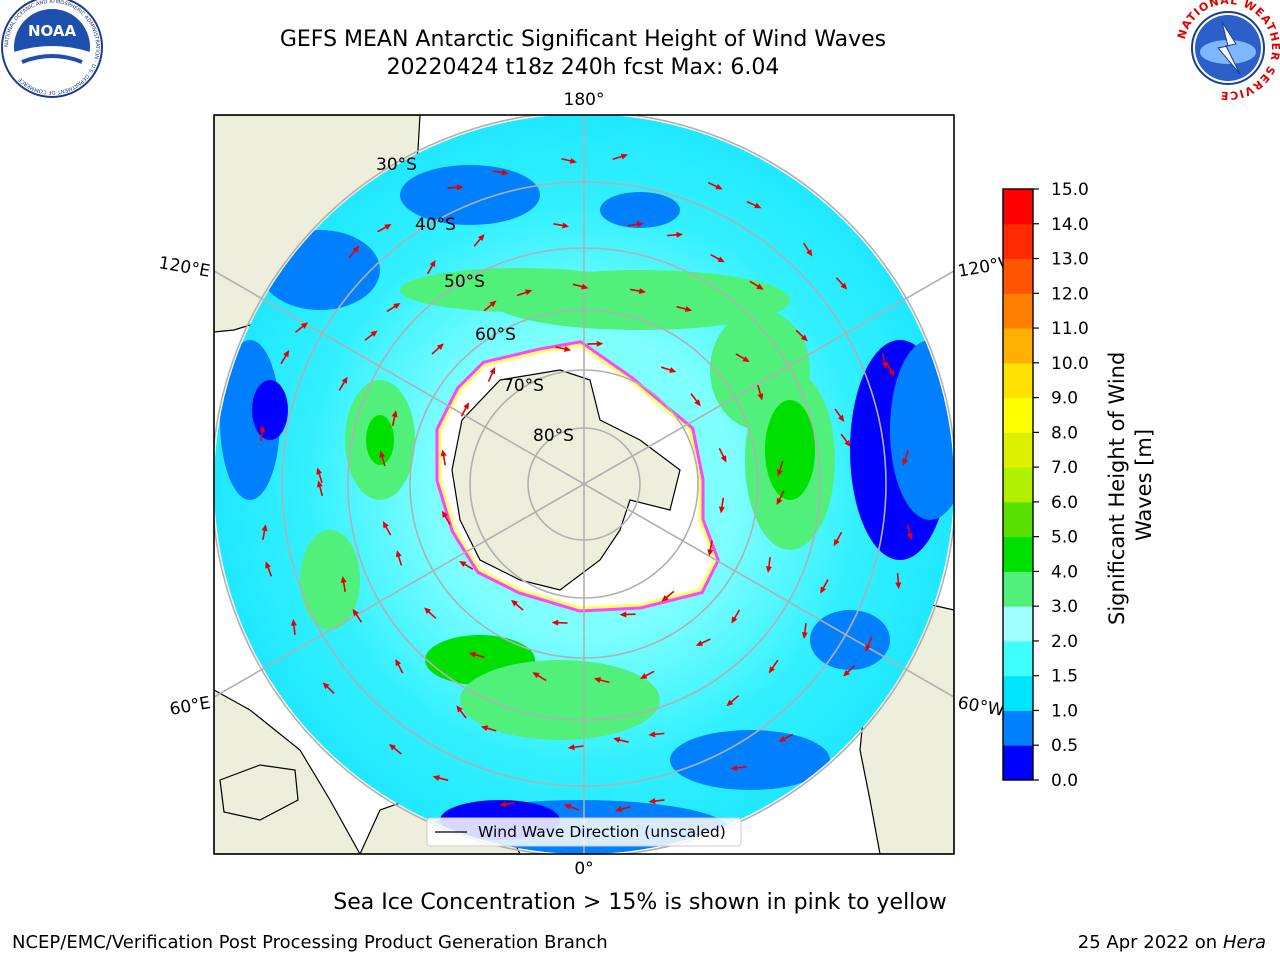 The image size is (1280, 960). What do you see at coordinates (981, 707) in the screenshot?
I see `lon-label-60w: 60°W` at bounding box center [981, 707].